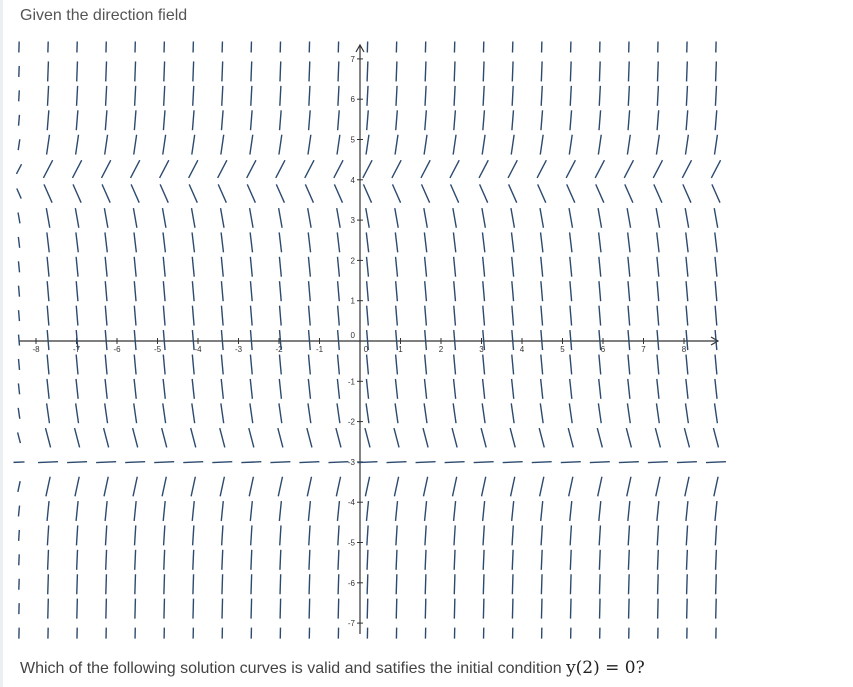 The width and height of the screenshot is (853, 687). Describe the element at coordinates (522, 349) in the screenshot. I see `x-tick-label: 4` at that location.